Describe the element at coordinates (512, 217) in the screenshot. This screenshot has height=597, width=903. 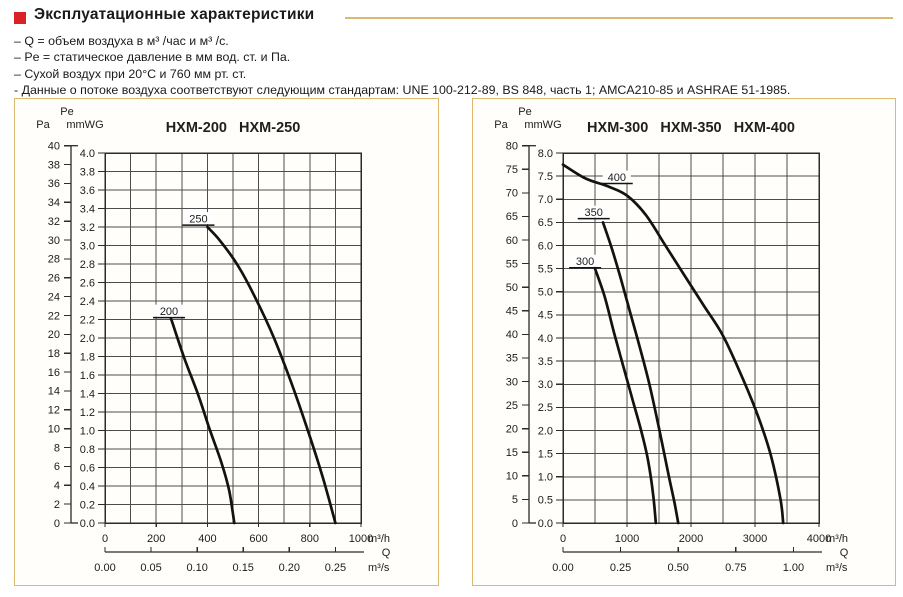
I see `svg-text: 65` at that location.